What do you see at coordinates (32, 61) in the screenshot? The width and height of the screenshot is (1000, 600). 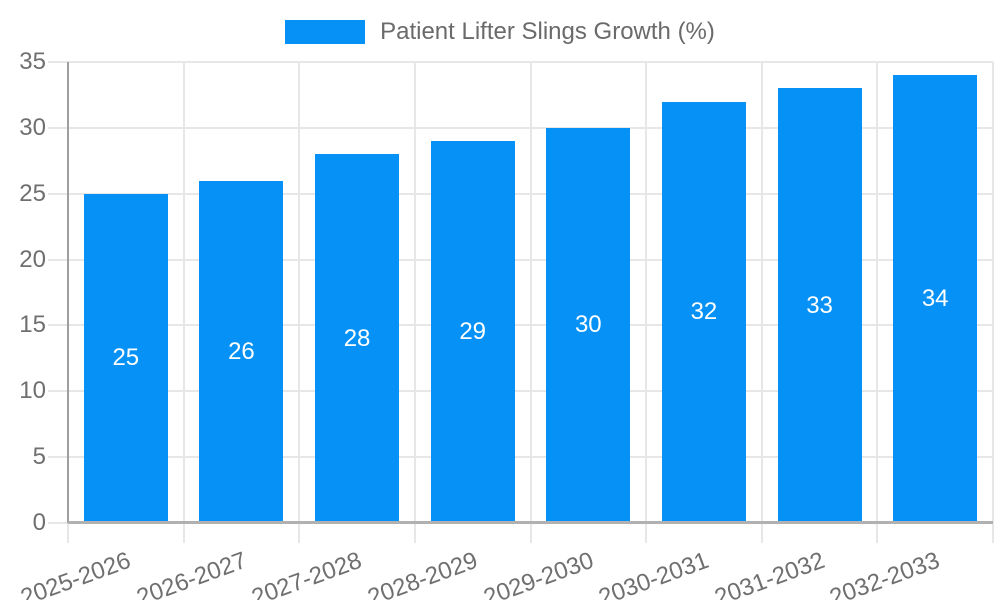 I see `y-axis-label: 35` at bounding box center [32, 61].